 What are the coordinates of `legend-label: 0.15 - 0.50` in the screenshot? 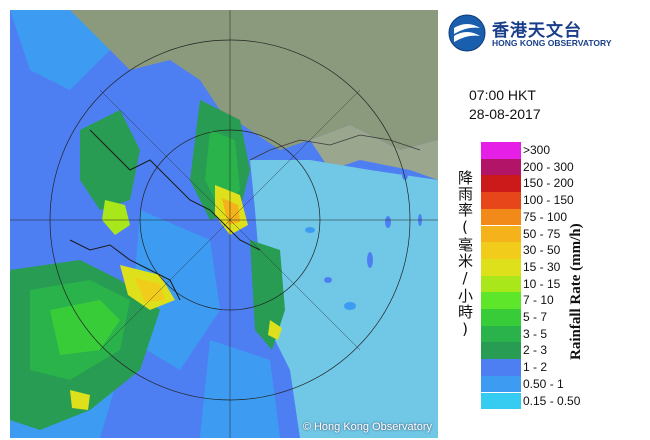 It's located at (552, 400).